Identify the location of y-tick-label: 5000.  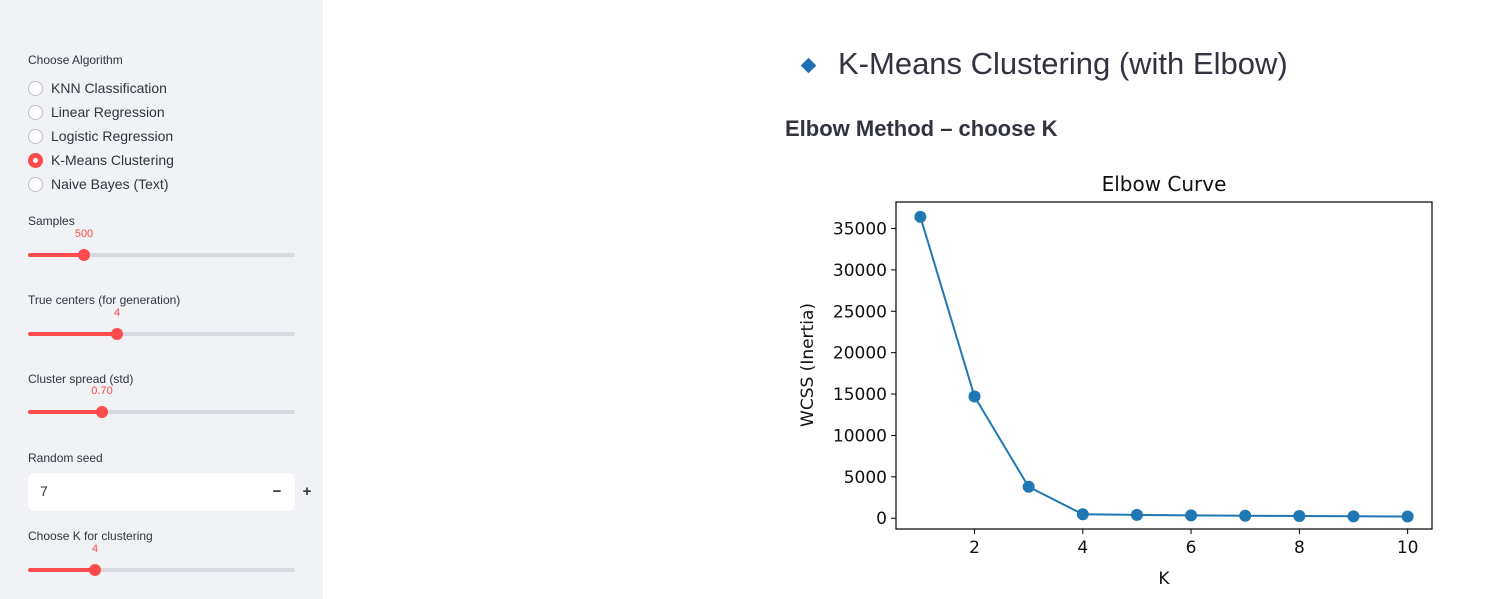
(865, 478).